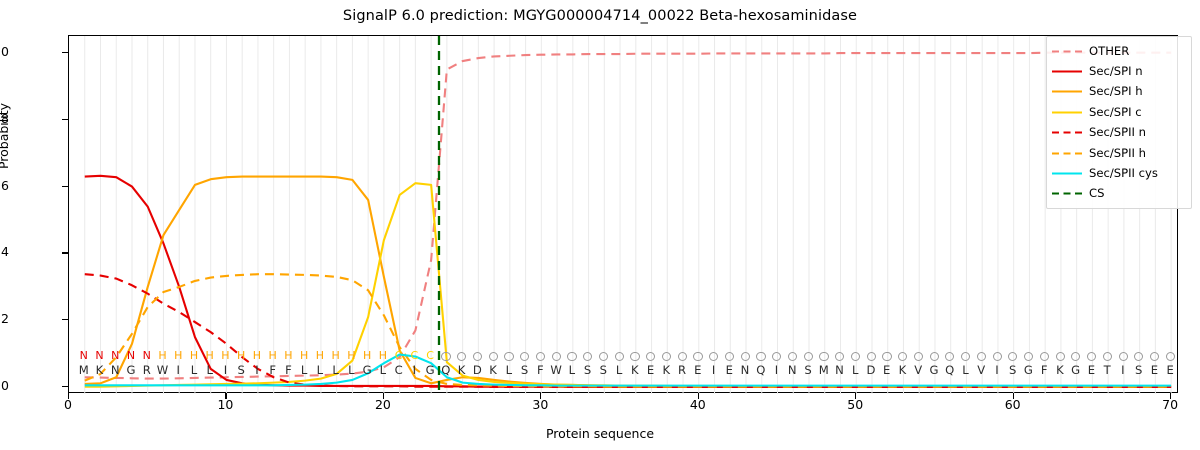 The height and width of the screenshot is (450, 1200). Describe the element at coordinates (1119, 92) in the screenshot. I see `legend-item-sec-spi-h: Sec/SPI h` at that location.